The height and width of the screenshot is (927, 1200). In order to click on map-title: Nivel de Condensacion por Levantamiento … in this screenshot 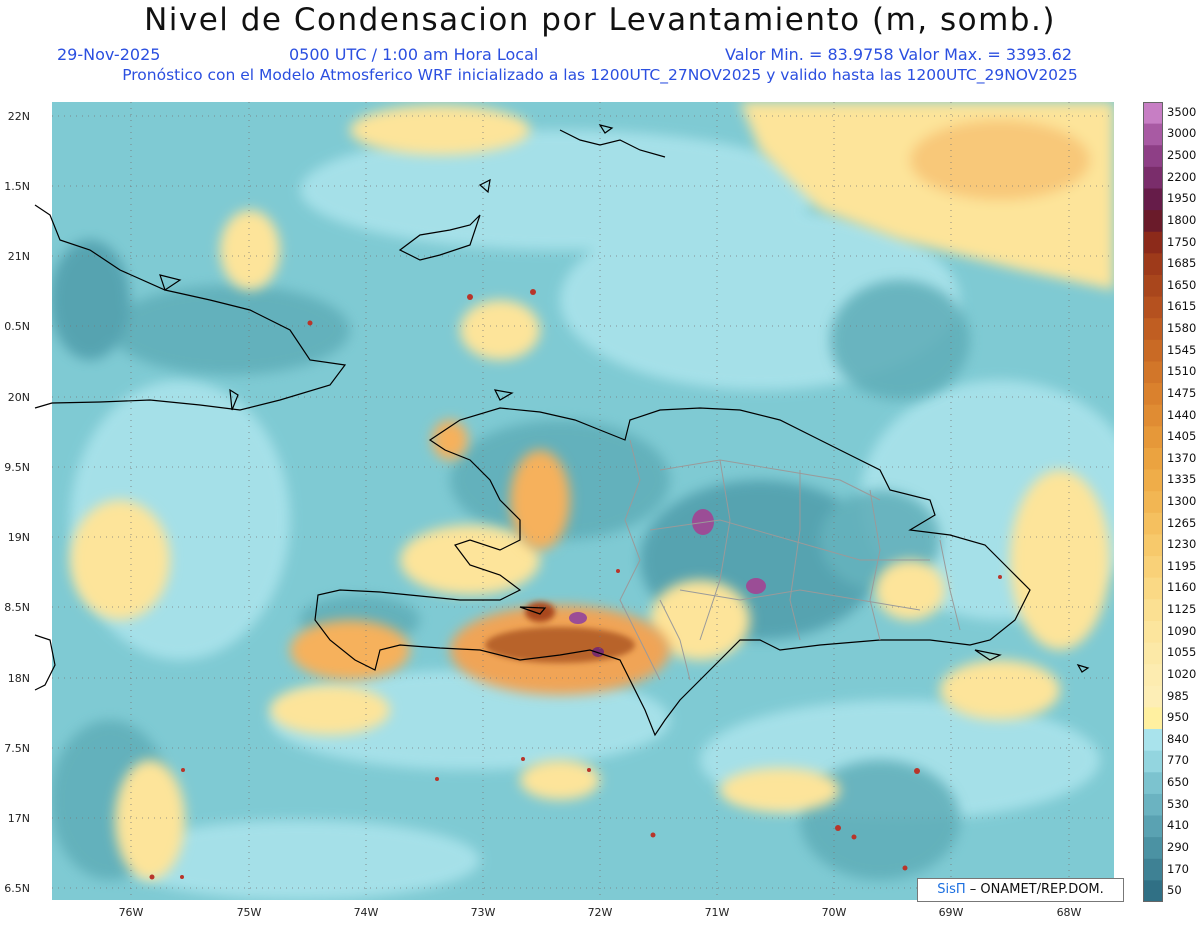, I will do `click(600, 20)`.